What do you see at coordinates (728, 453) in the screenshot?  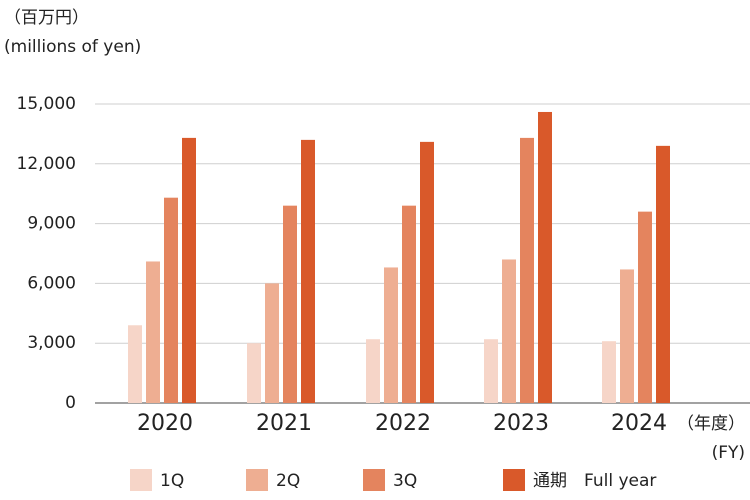 I see `x-label-en: (FY)` at bounding box center [728, 453].